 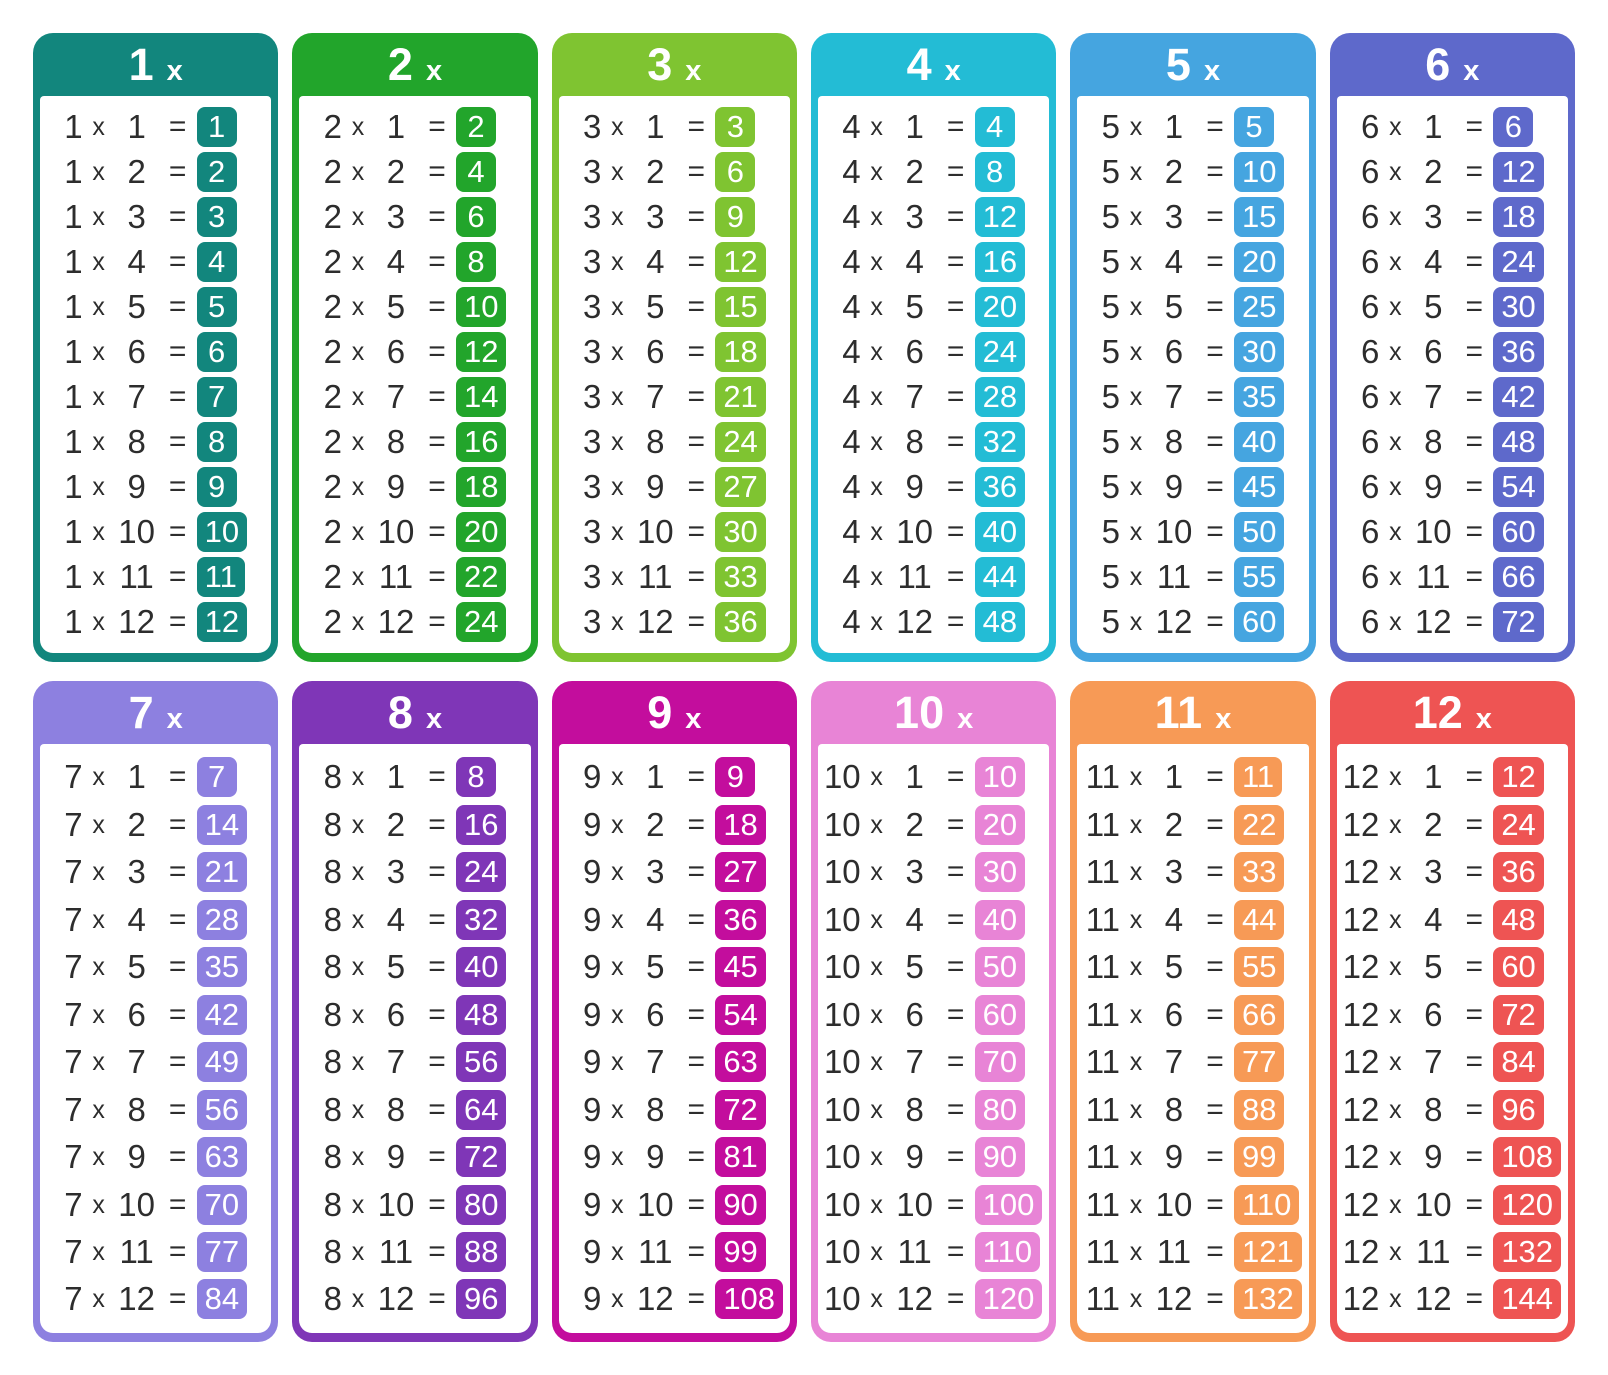 What do you see at coordinates (1433, 1157) in the screenshot?
I see `factor-b: 9` at bounding box center [1433, 1157].